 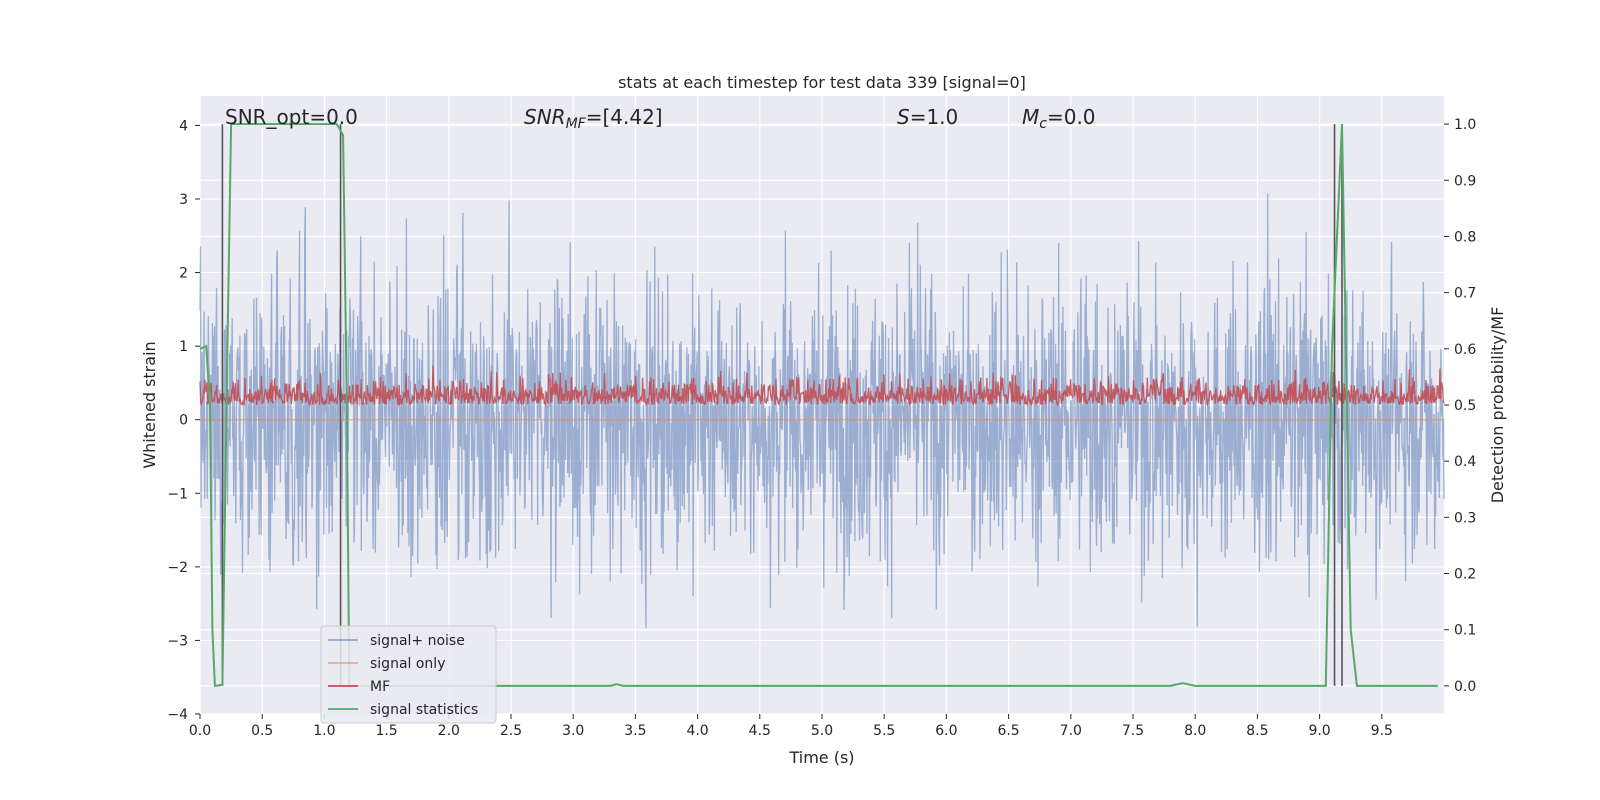 I want to click on y-left-tick-label: −3, so click(x=177, y=641).